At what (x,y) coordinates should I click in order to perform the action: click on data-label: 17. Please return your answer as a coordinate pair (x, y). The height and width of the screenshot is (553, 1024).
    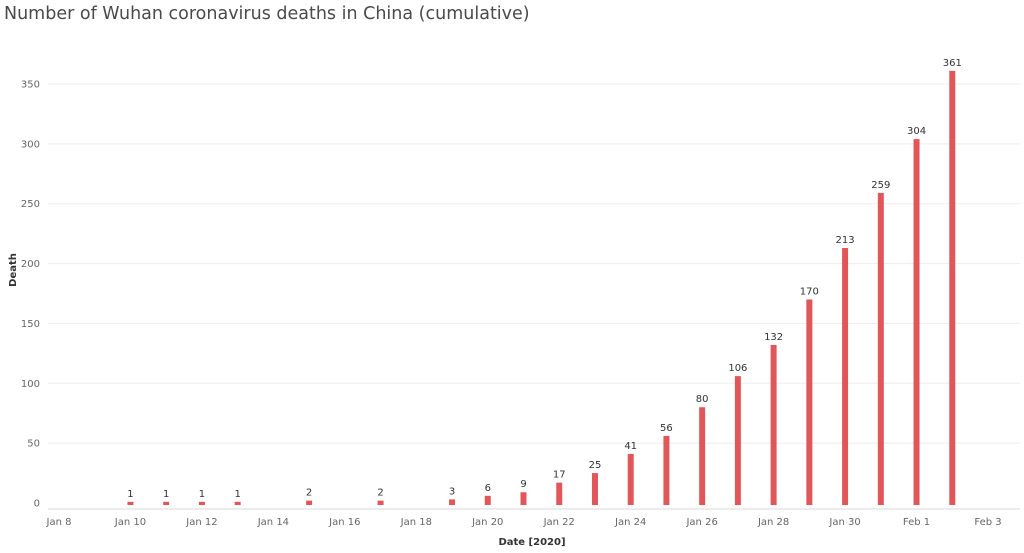
    Looking at the image, I should click on (559, 475).